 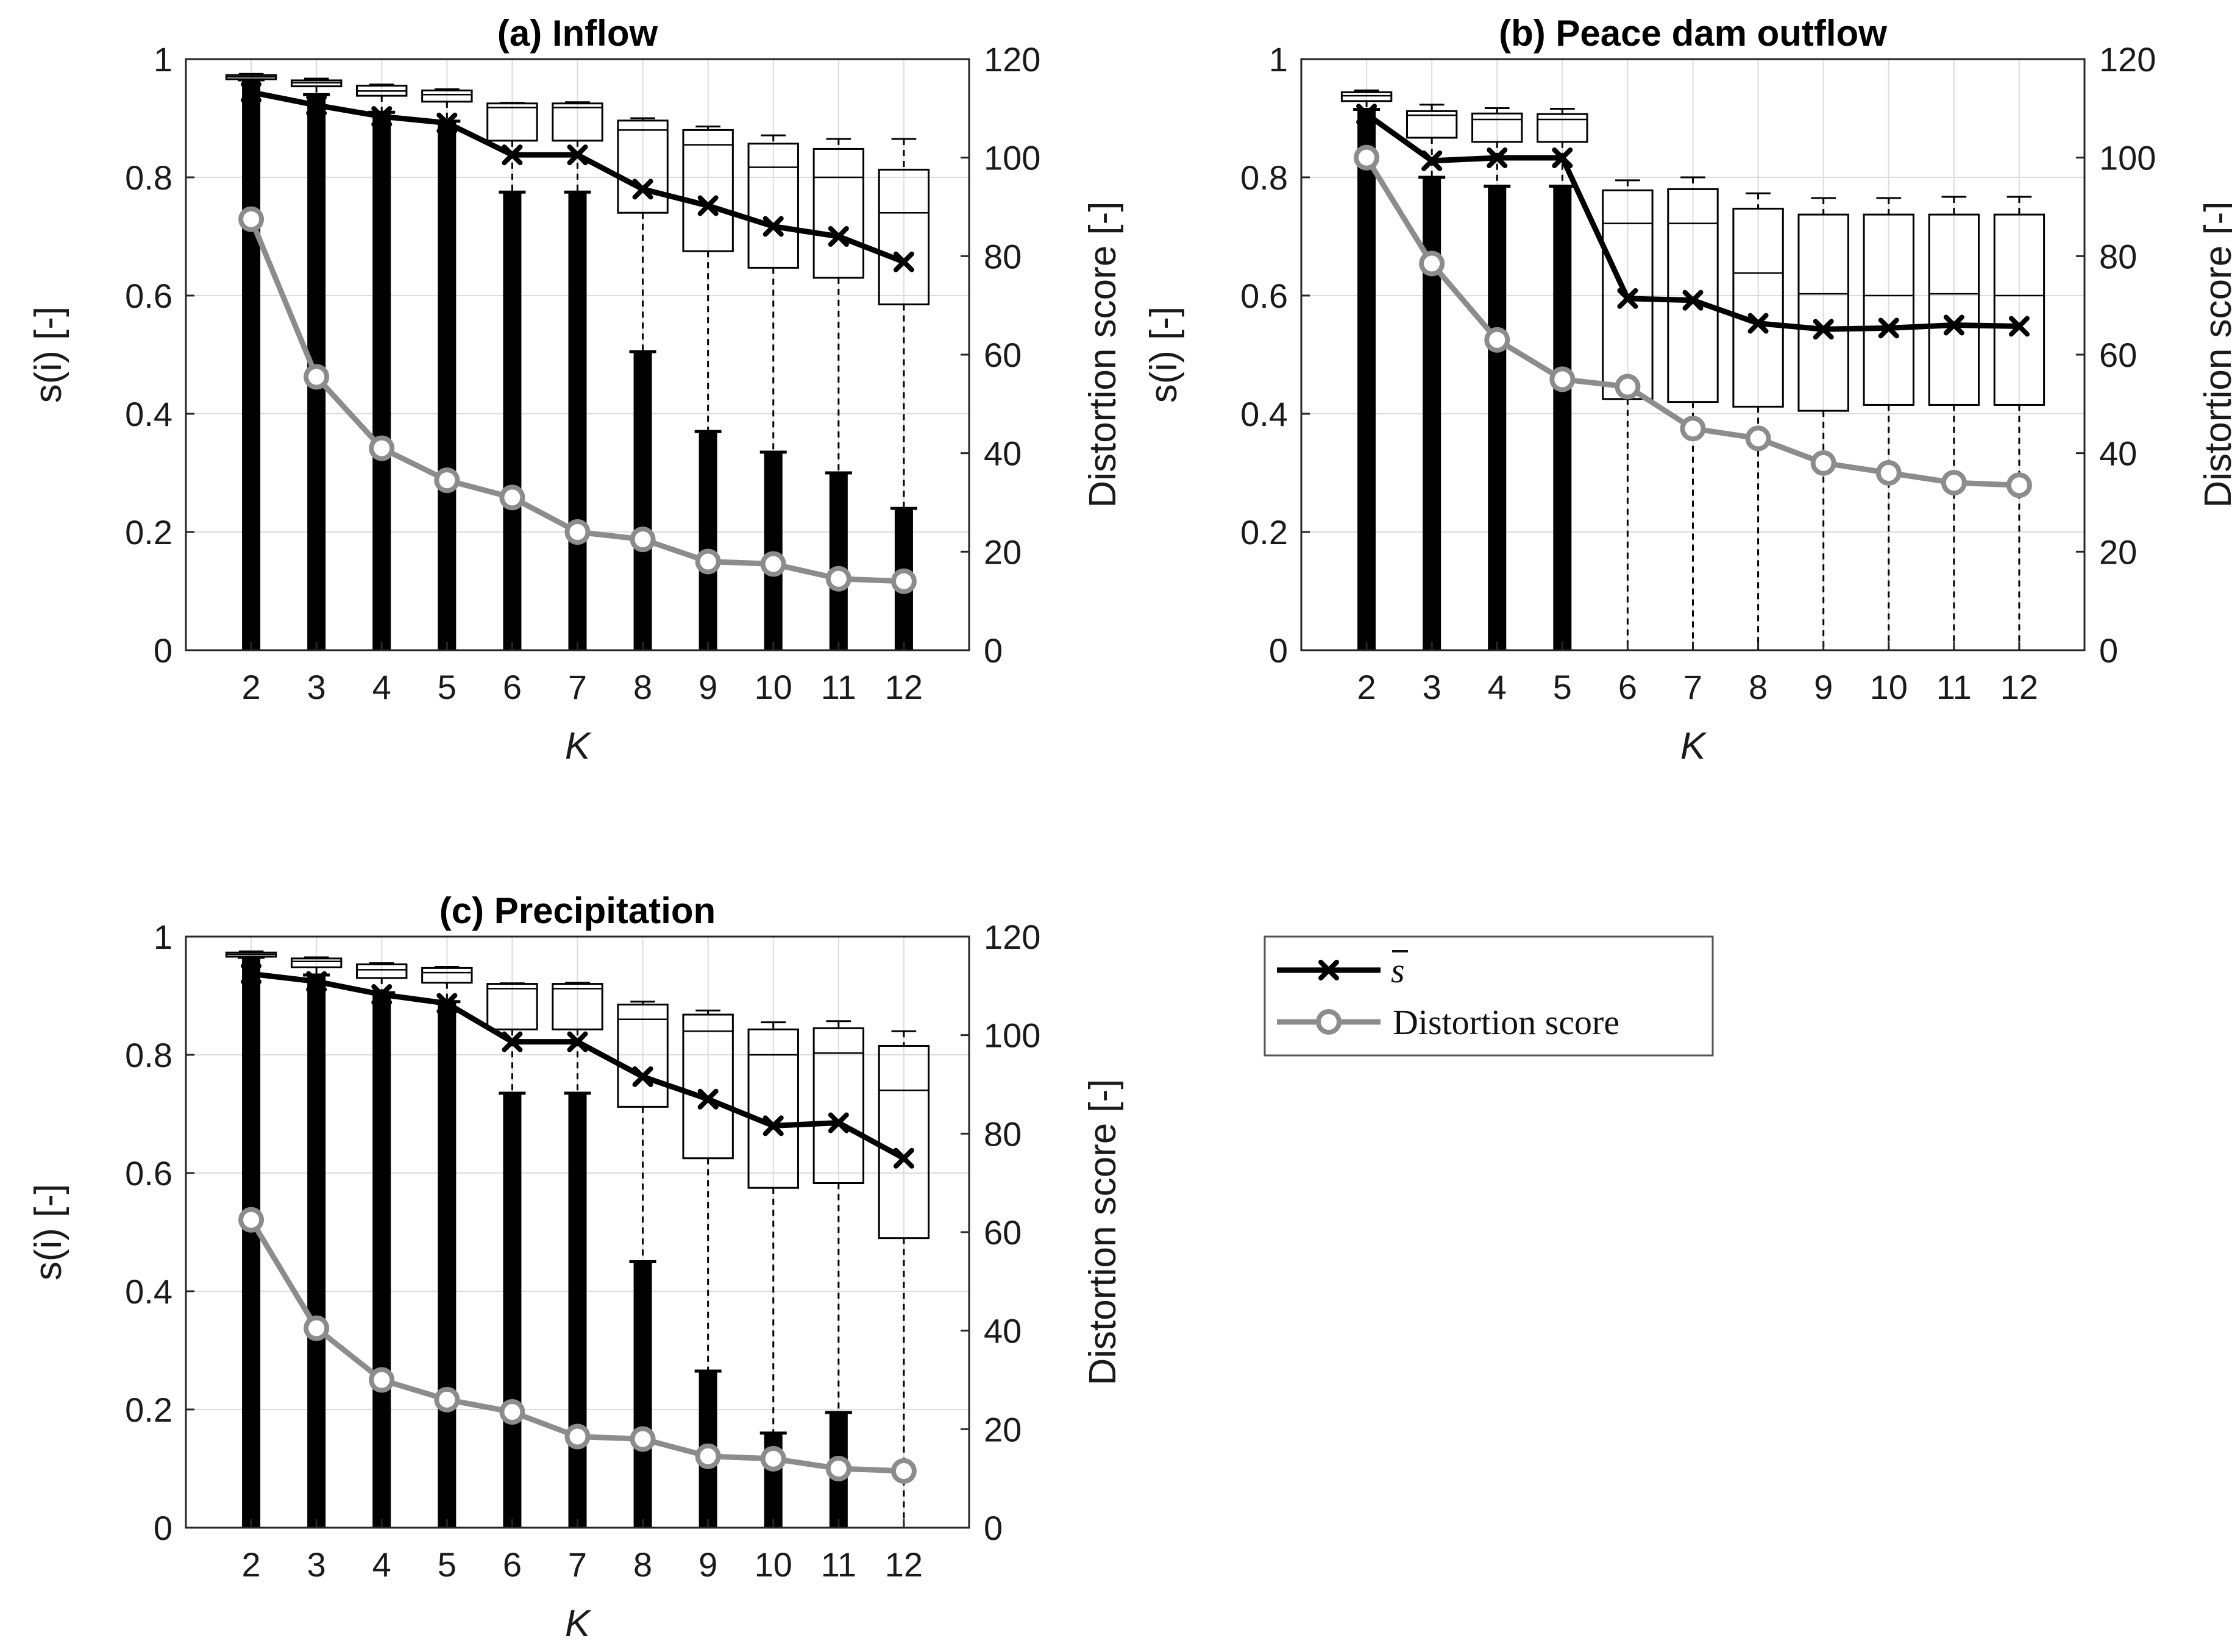 I want to click on box-k9, so click(x=708, y=1086).